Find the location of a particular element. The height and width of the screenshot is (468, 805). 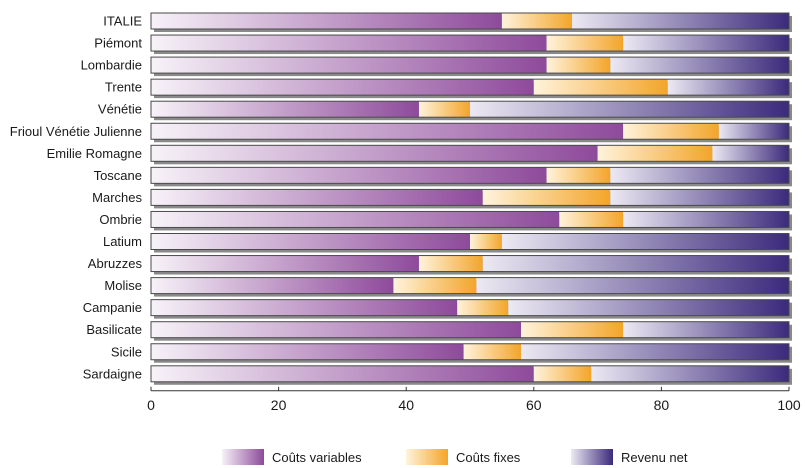

bar-net-sardaigne is located at coordinates (690, 373).